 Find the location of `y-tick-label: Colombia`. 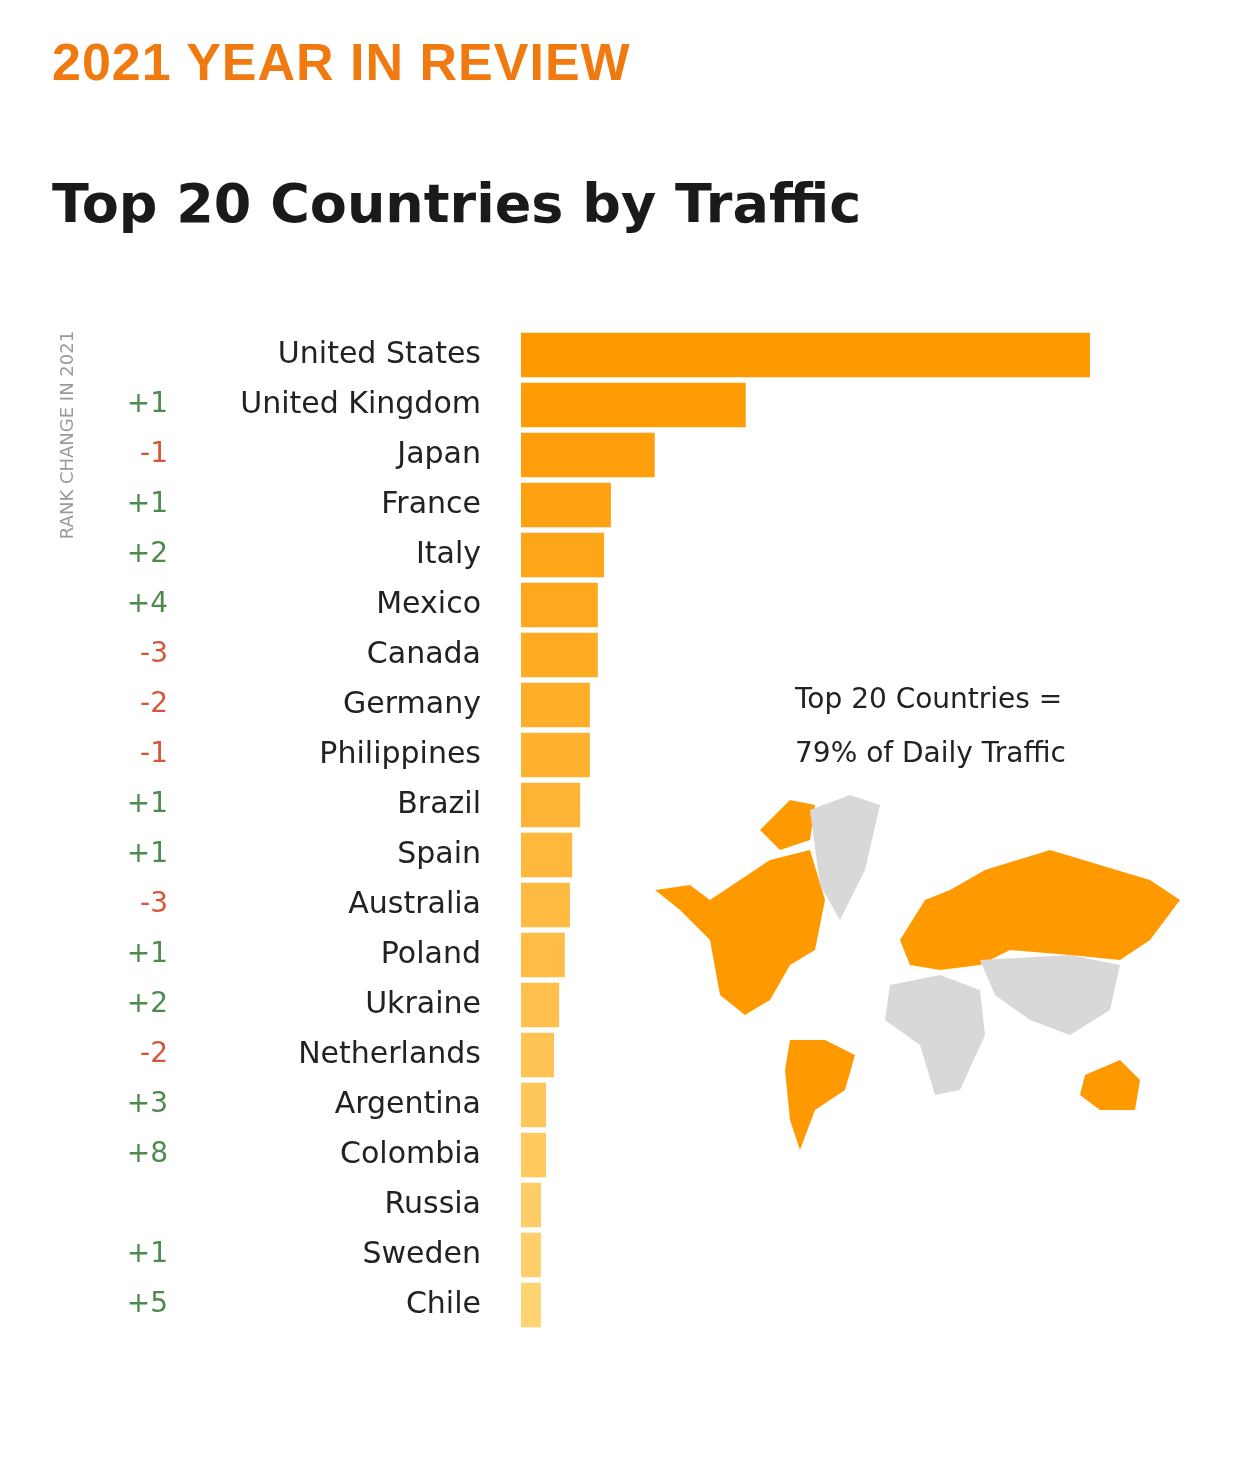

y-tick-label: Colombia is located at coordinates (410, 1152).